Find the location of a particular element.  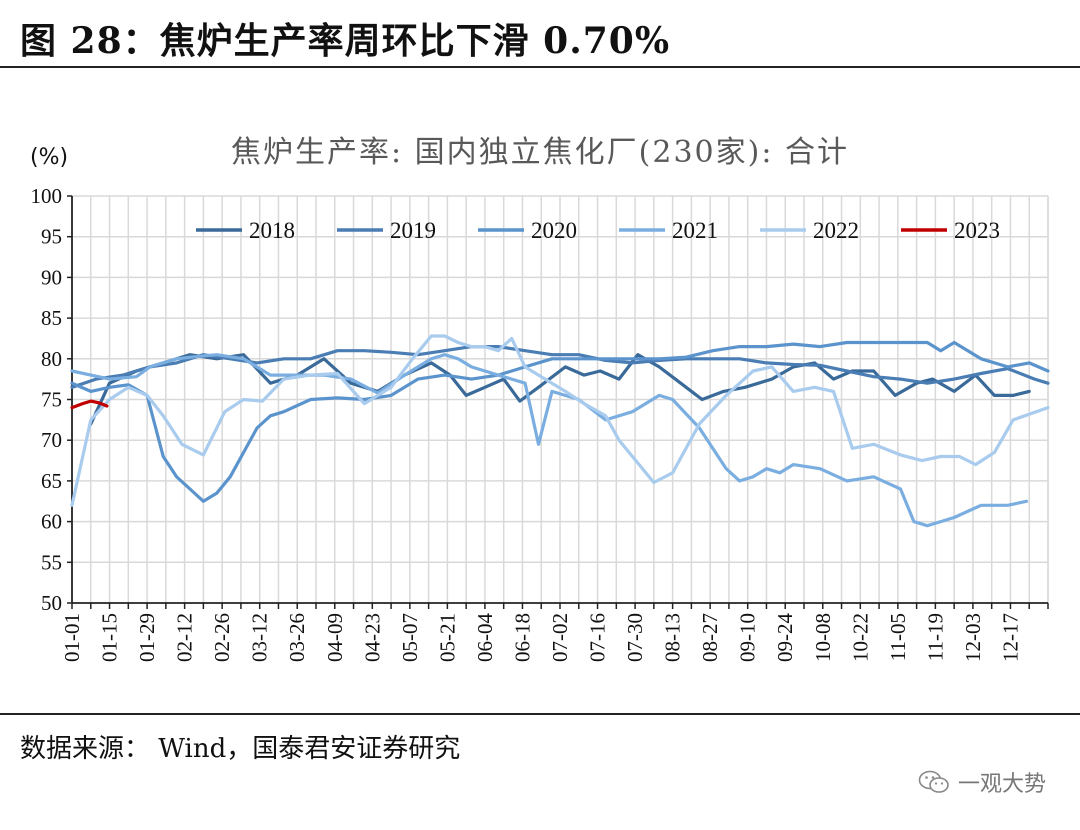

x-tick-label: 04-23 is located at coordinates (372, 637).